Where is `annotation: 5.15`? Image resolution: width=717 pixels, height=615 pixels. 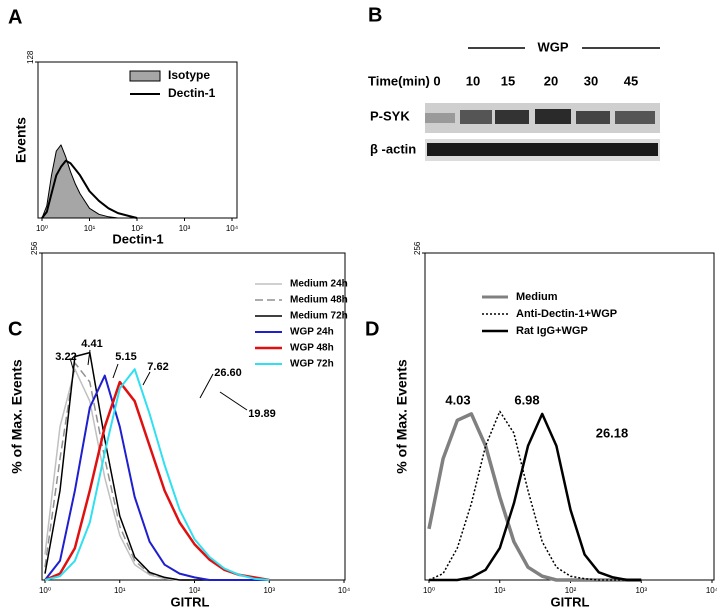 annotation: 5.15 is located at coordinates (125, 357).